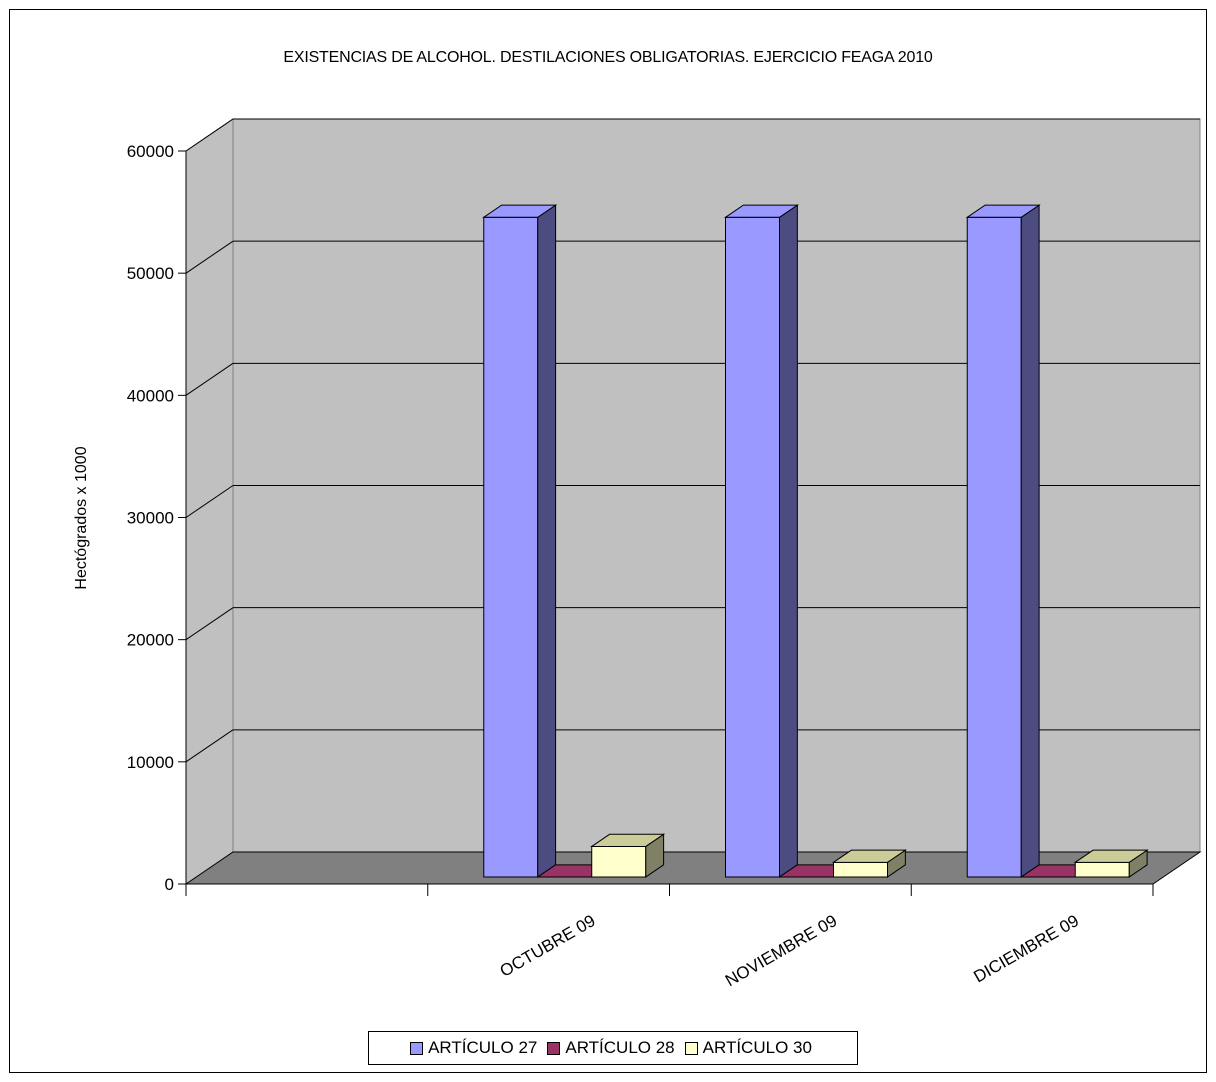 The height and width of the screenshot is (1082, 1216). I want to click on legend-label-articulo-30: ARTÍCULO 30, so click(757, 1047).